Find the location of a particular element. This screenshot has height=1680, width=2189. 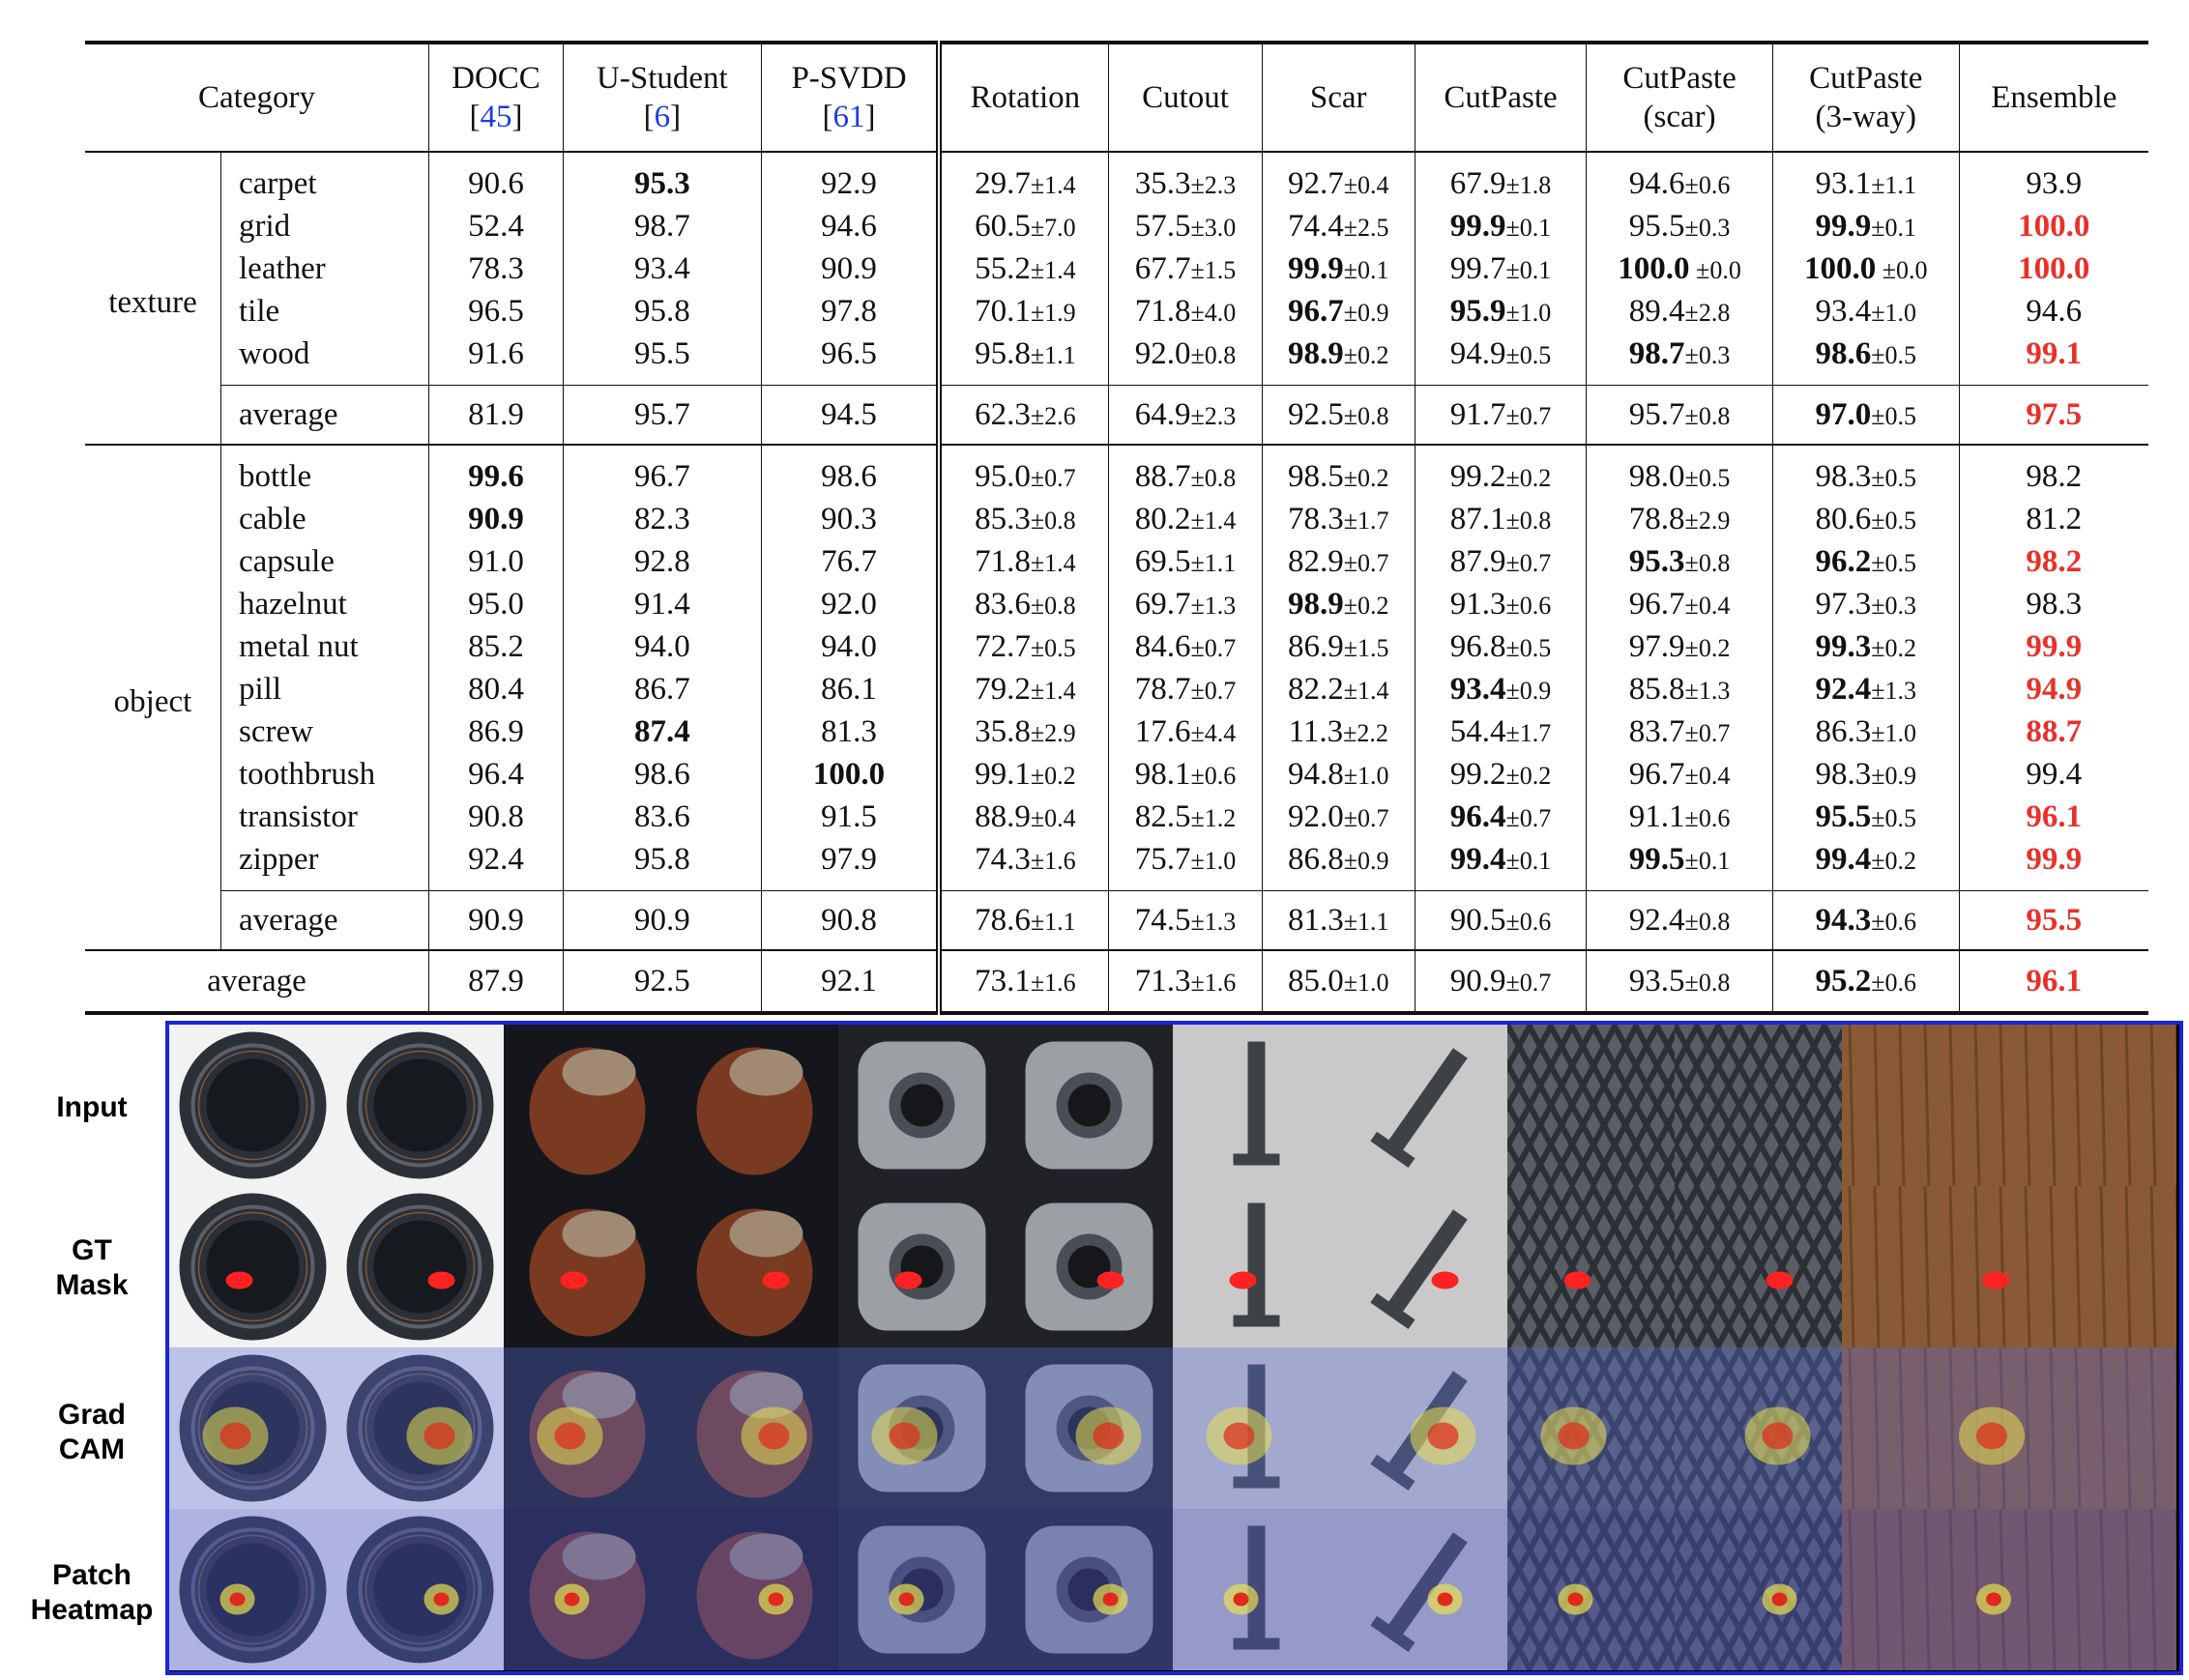

cell-std: ±0.6 is located at coordinates (1528, 922).